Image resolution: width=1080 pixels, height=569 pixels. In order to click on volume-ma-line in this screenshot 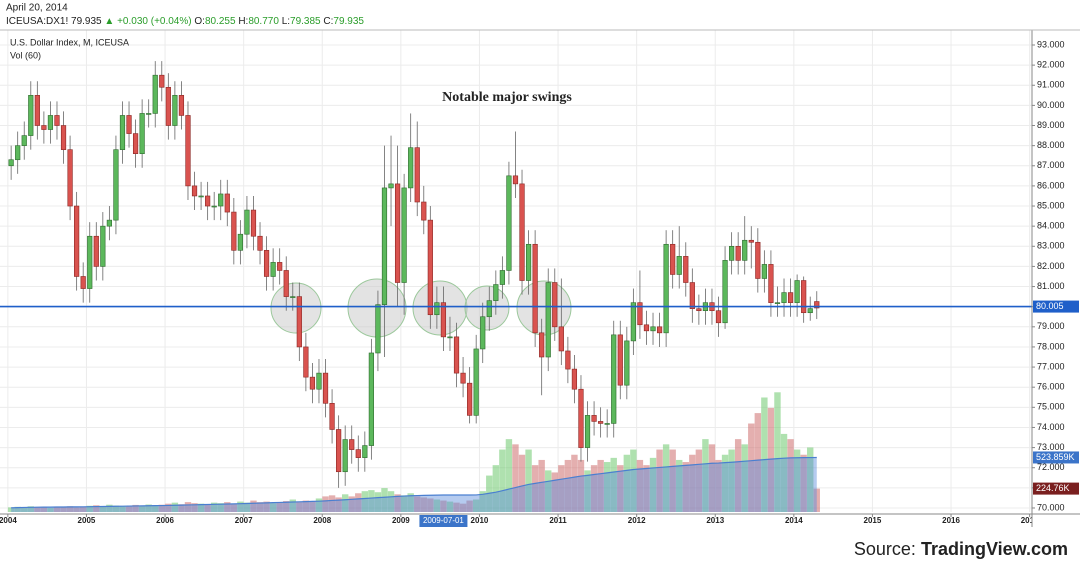, I will do `click(414, 482)`.